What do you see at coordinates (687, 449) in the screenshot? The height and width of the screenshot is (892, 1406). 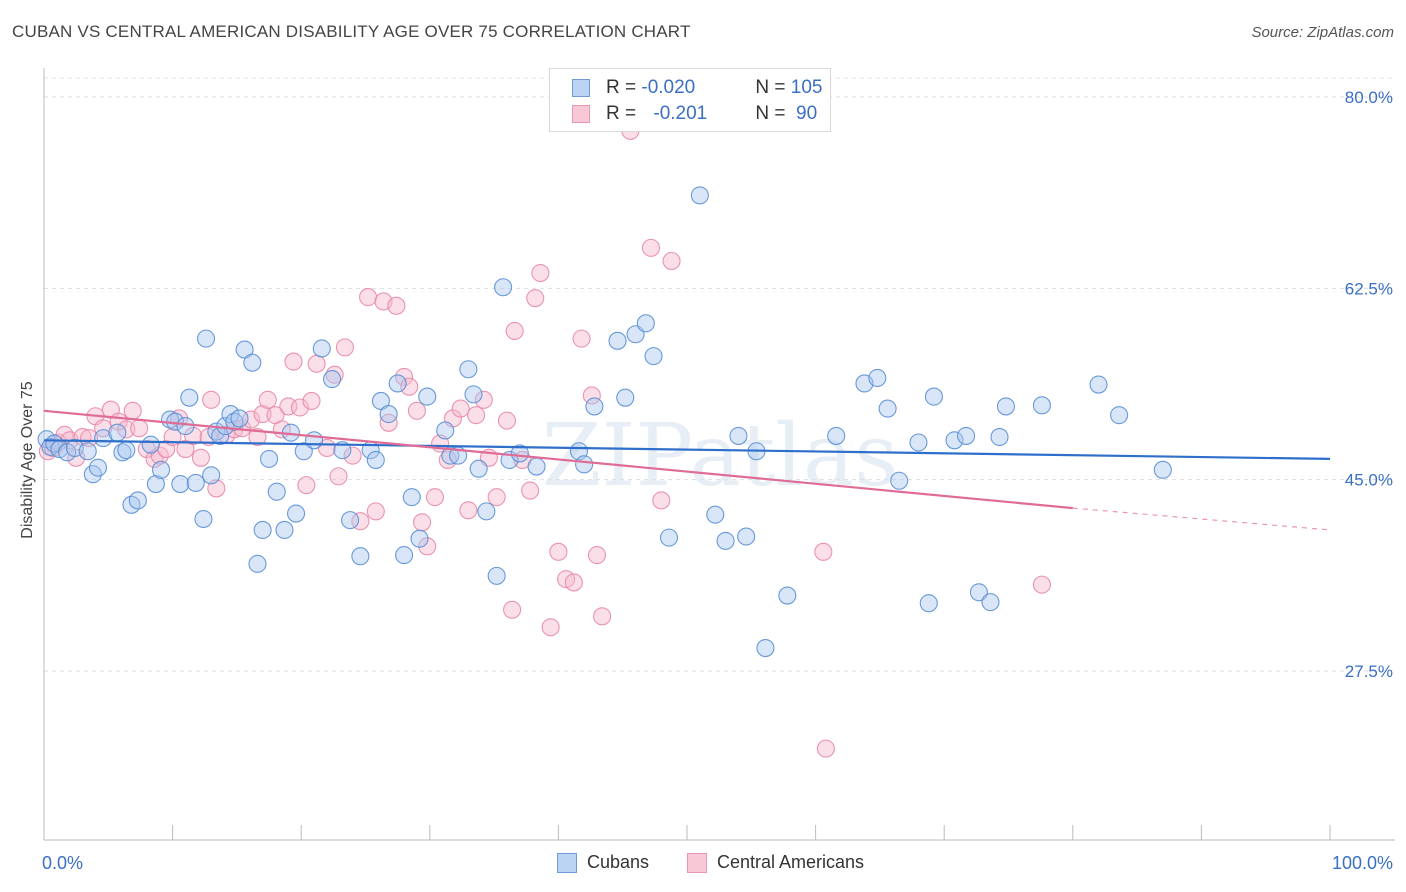 I see `cubans-trend-line` at bounding box center [687, 449].